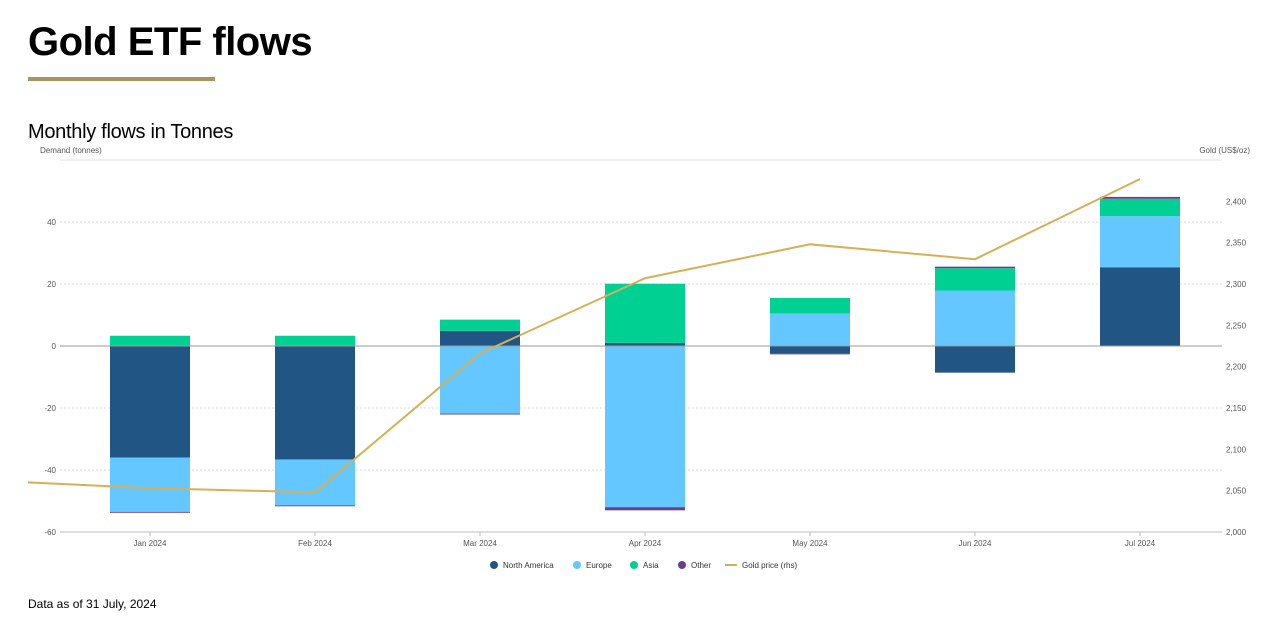  I want to click on bar-europe-jul-2024, so click(1140, 242).